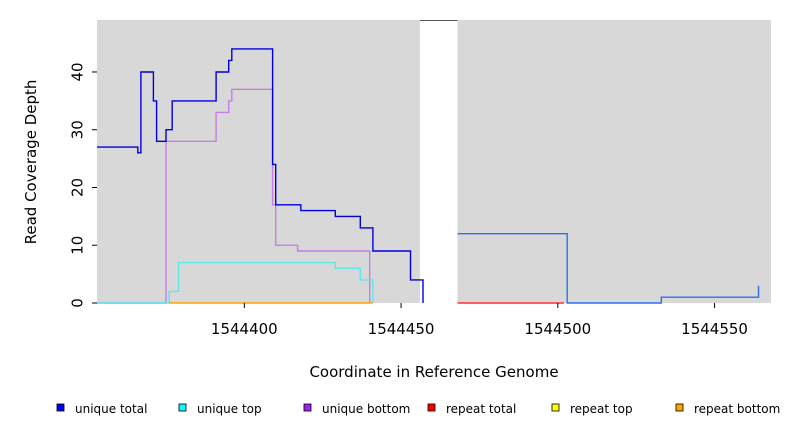  What do you see at coordinates (77, 187) in the screenshot?
I see `y-tick-label: 20` at bounding box center [77, 187].